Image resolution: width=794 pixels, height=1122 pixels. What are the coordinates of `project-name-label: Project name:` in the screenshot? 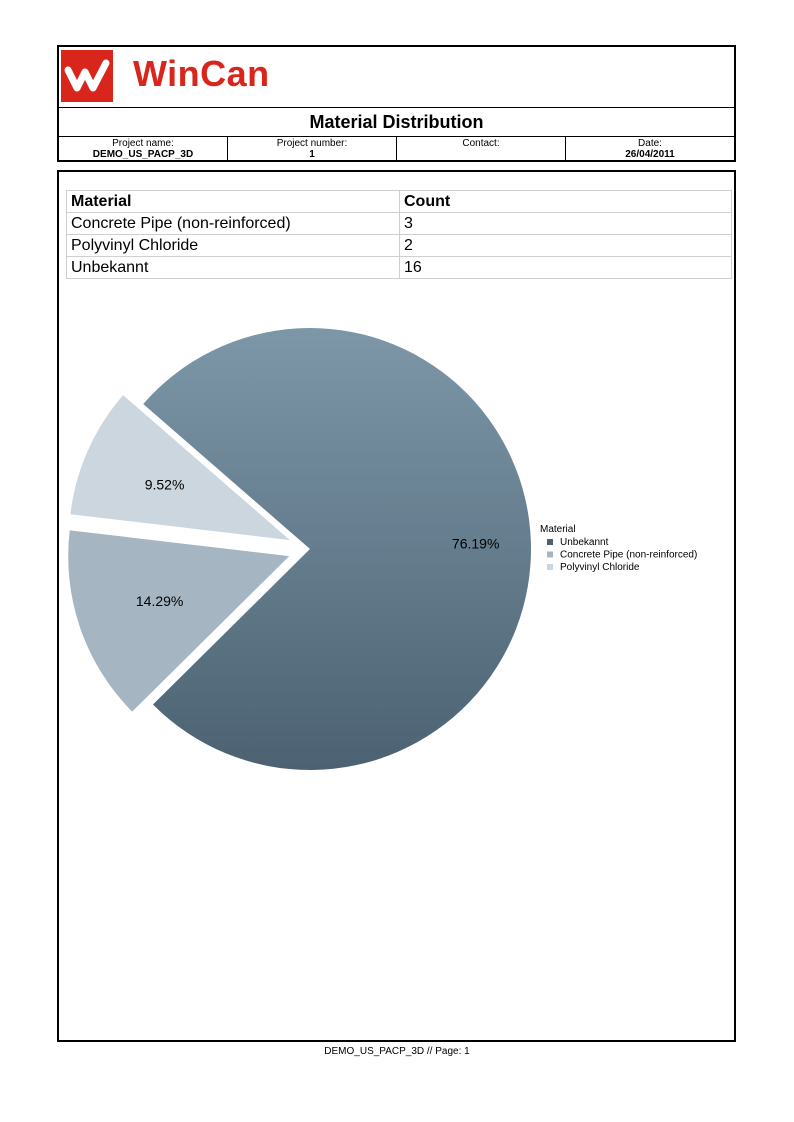 It's located at (143, 143).